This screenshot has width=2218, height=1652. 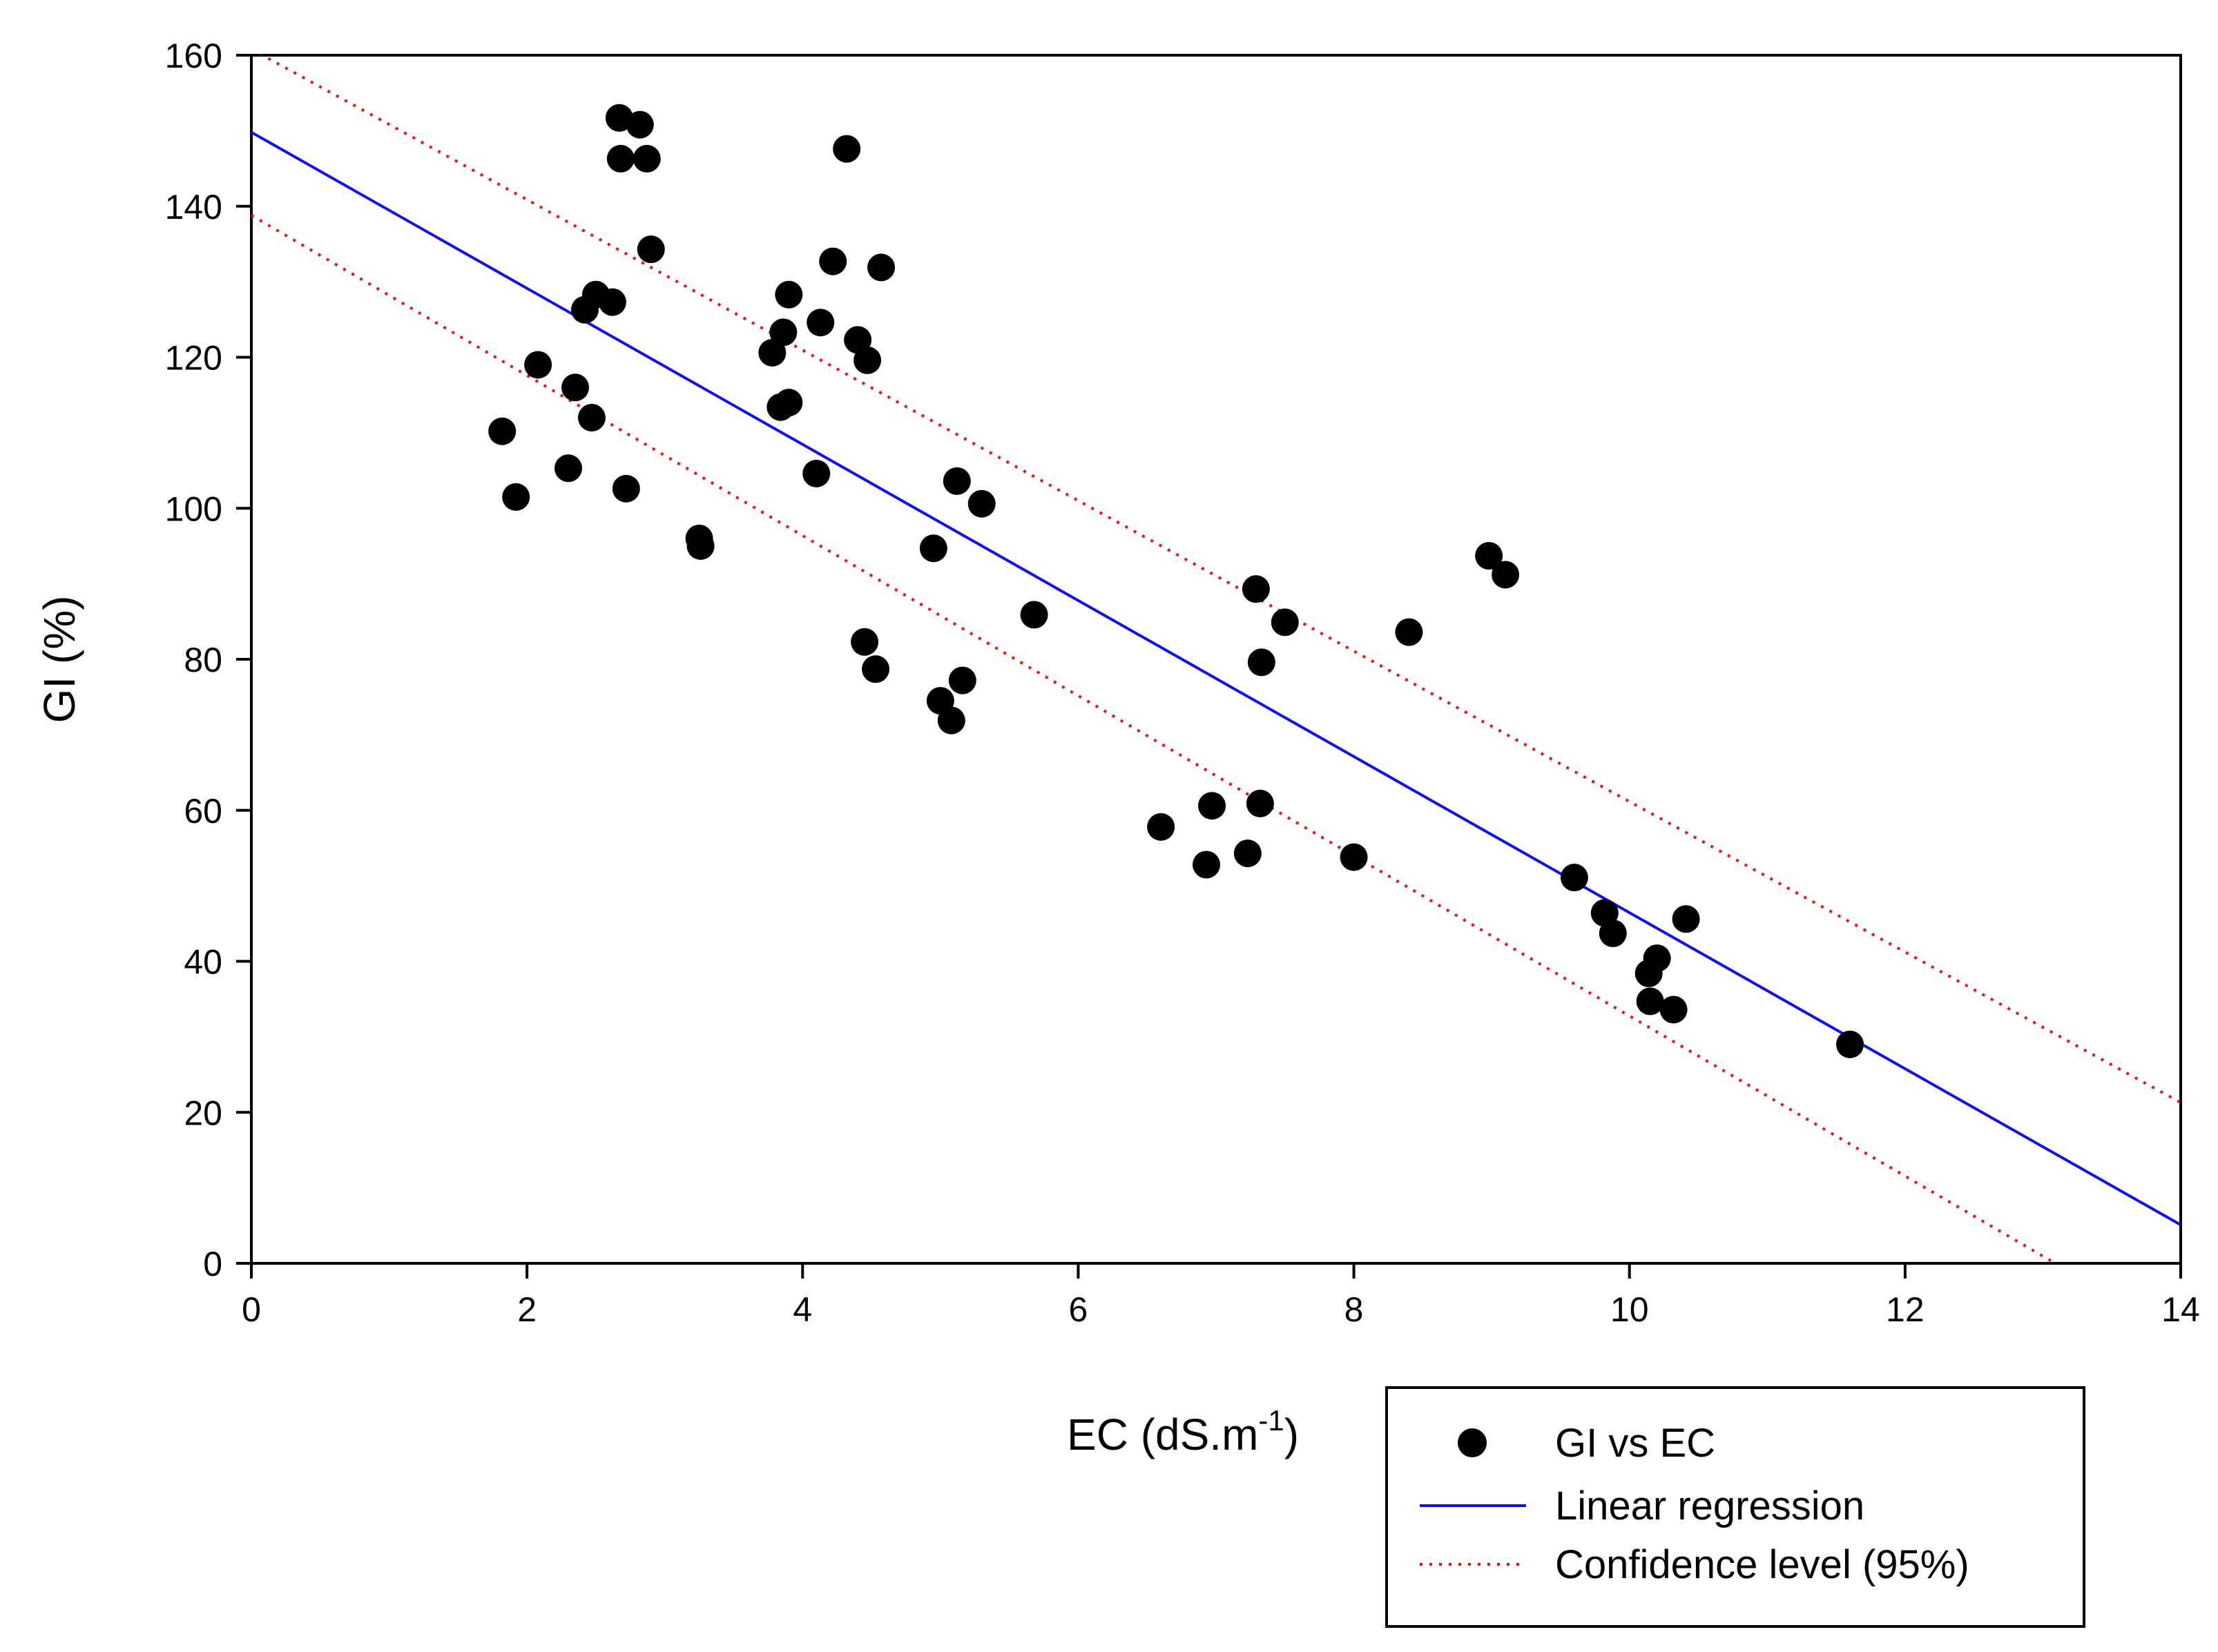 I want to click on y-tick-label: 160, so click(x=193, y=56).